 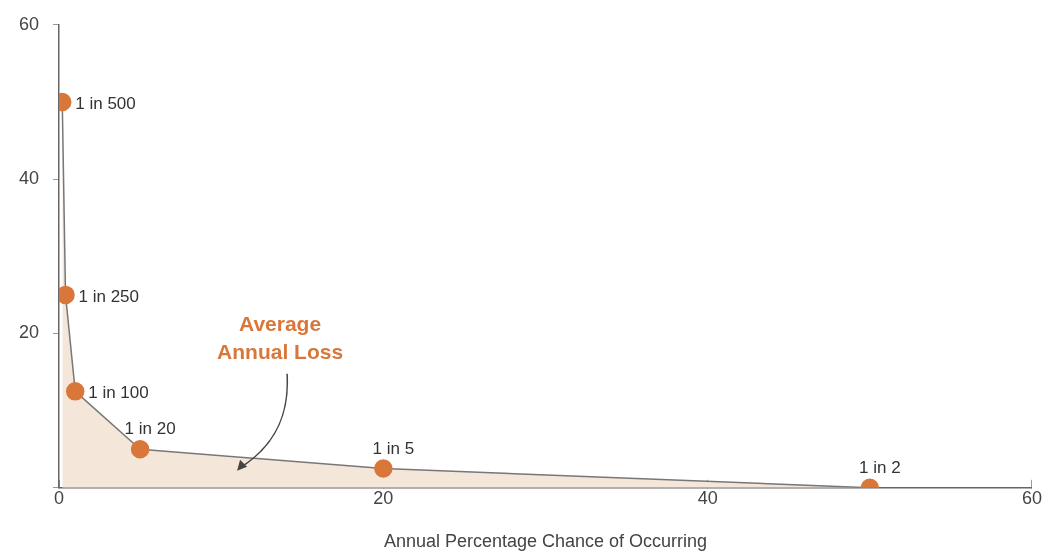 What do you see at coordinates (109, 296) in the screenshot?
I see `annotation: 1 in 250` at bounding box center [109, 296].